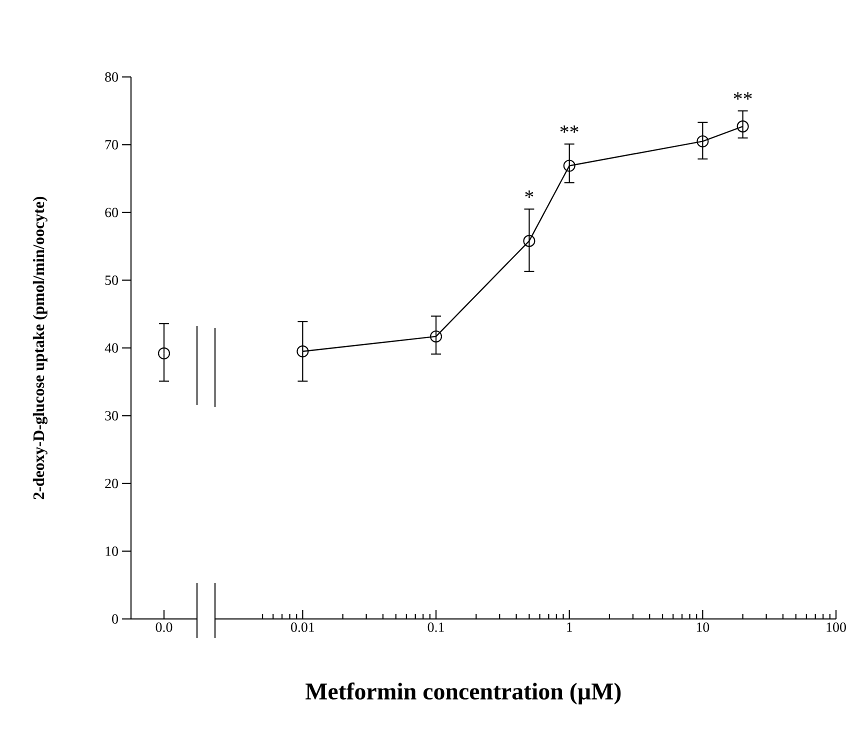 Image resolution: width=849 pixels, height=733 pixels. Describe the element at coordinates (115, 619) in the screenshot. I see `y-tick-label: 0` at that location.